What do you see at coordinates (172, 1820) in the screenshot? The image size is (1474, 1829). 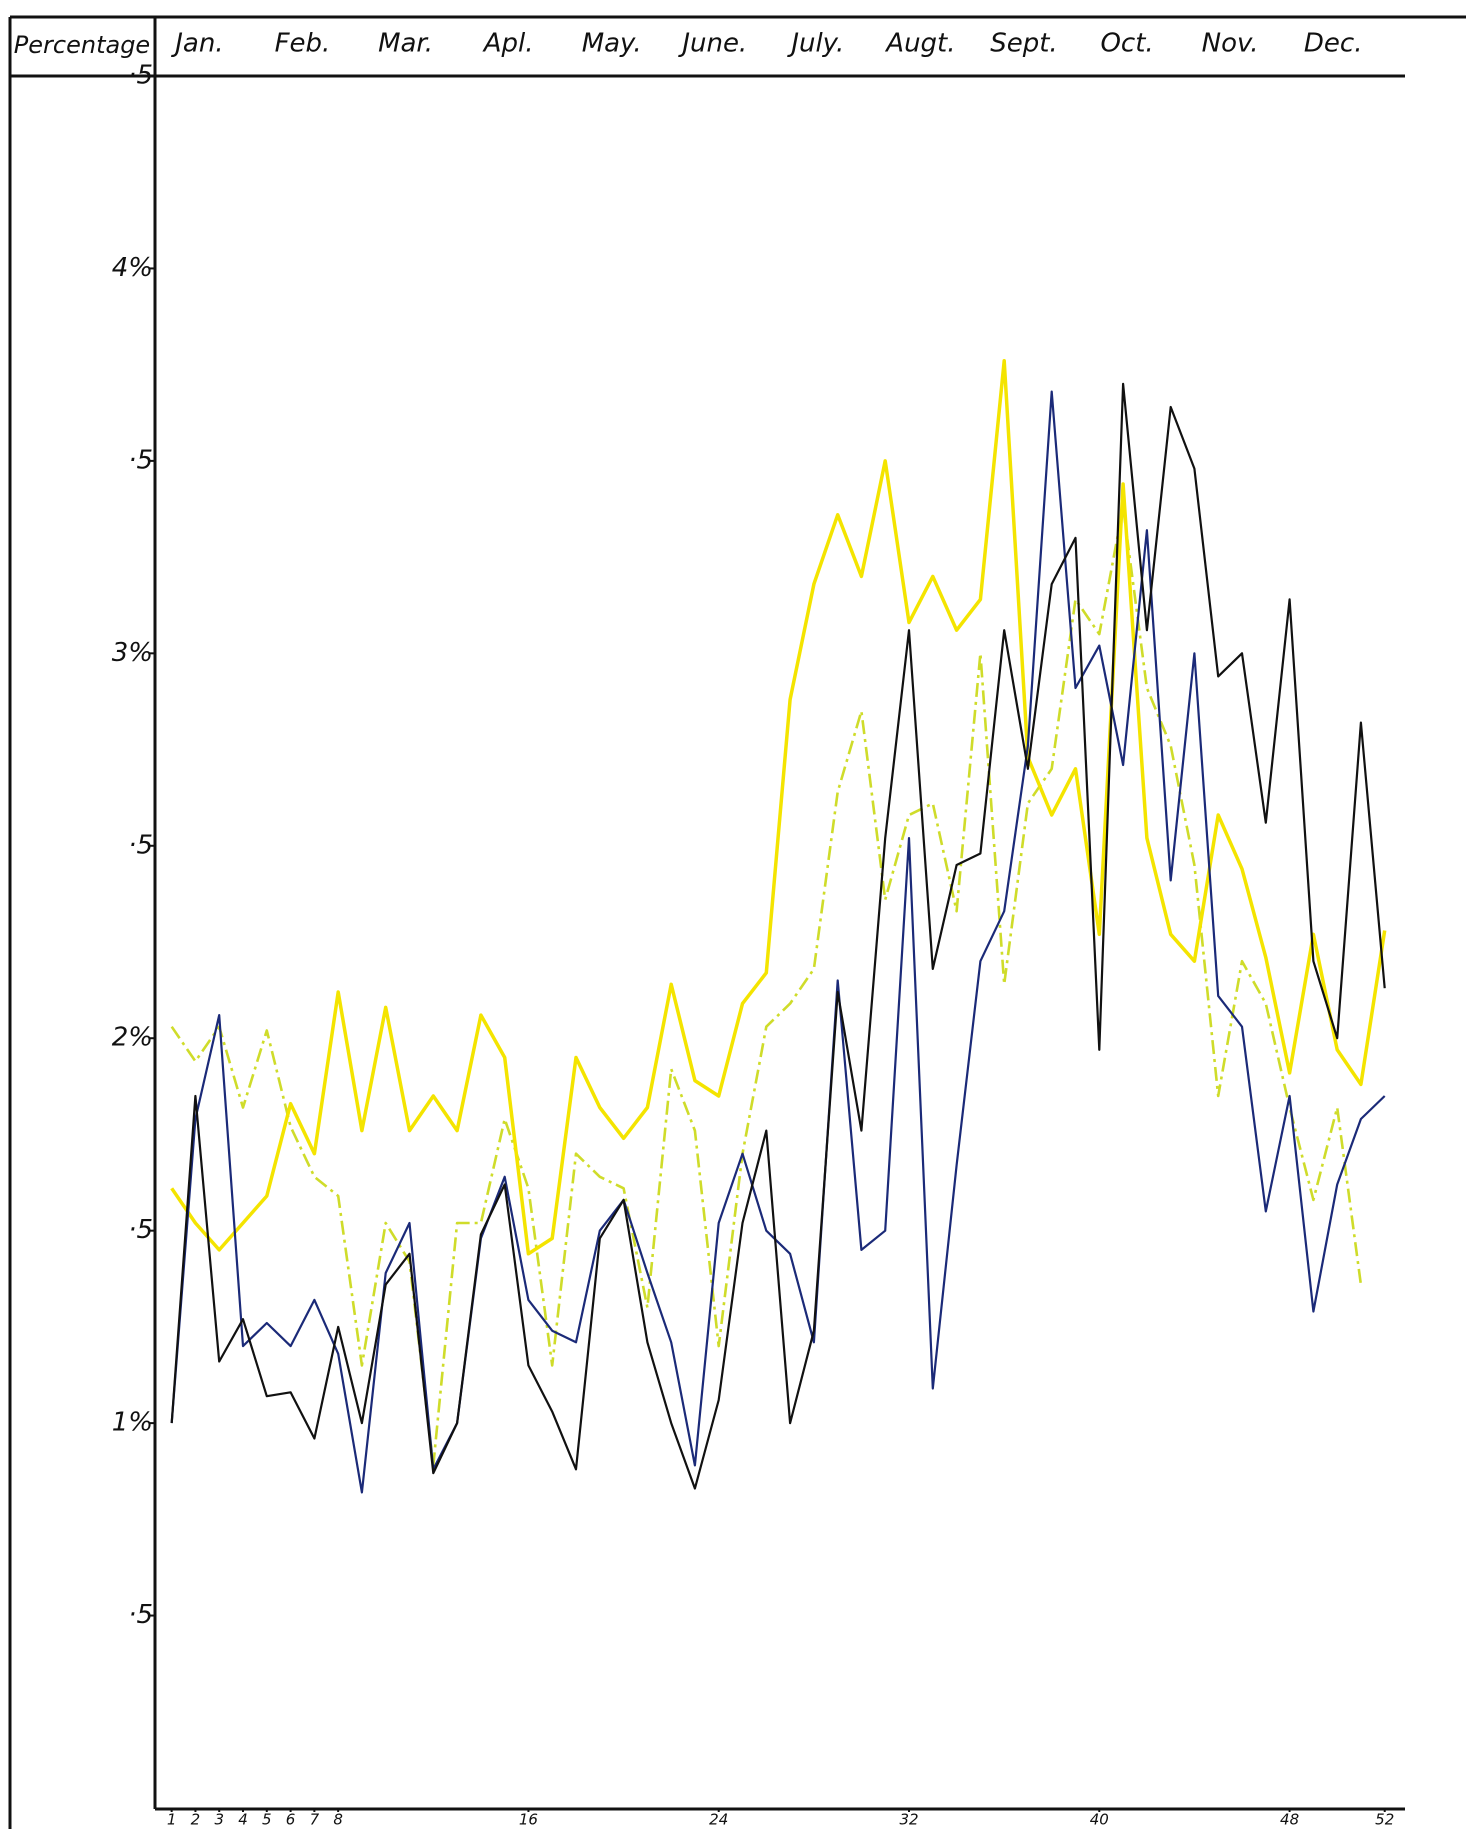 I see `x-tick-label: 1` at bounding box center [172, 1820].